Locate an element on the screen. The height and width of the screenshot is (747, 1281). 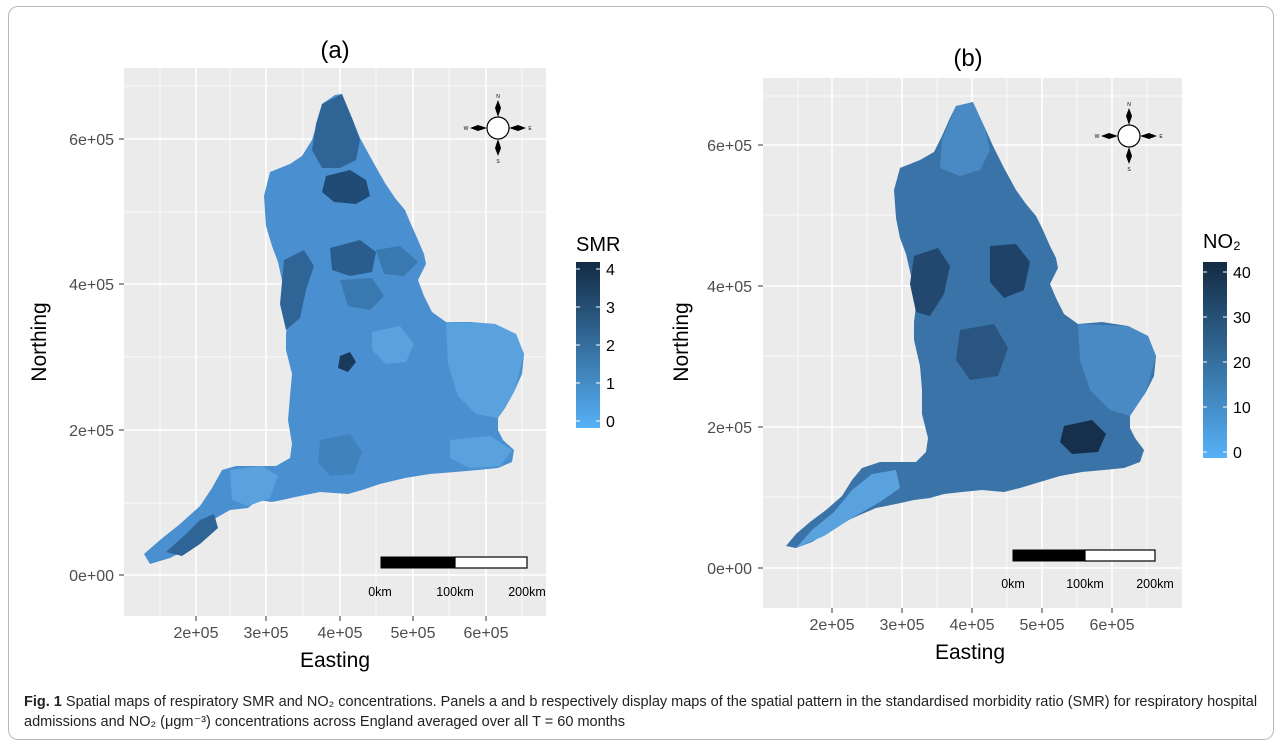
panel-a-central is located at coordinates (393, 345).